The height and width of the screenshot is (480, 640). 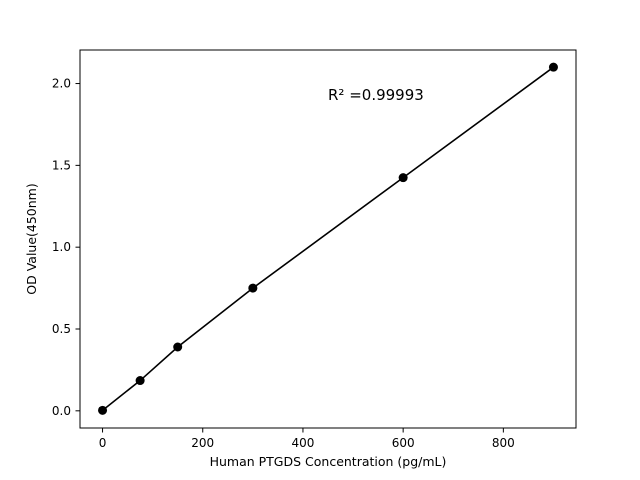 I want to click on x-tick-label: 800, so click(x=503, y=443).